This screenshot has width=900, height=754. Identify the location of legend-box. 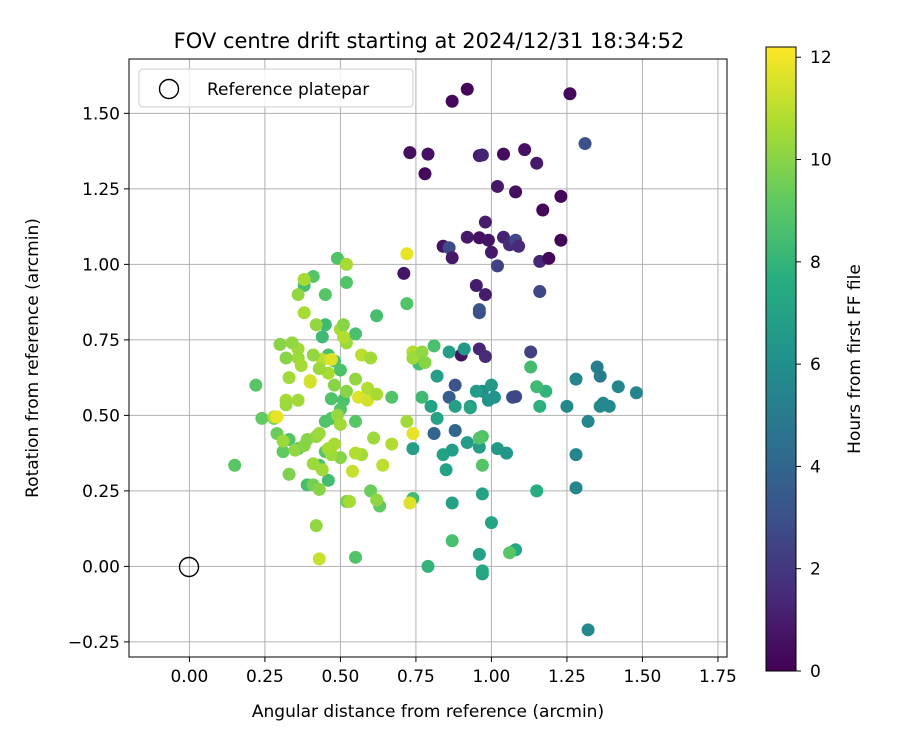
(276, 88).